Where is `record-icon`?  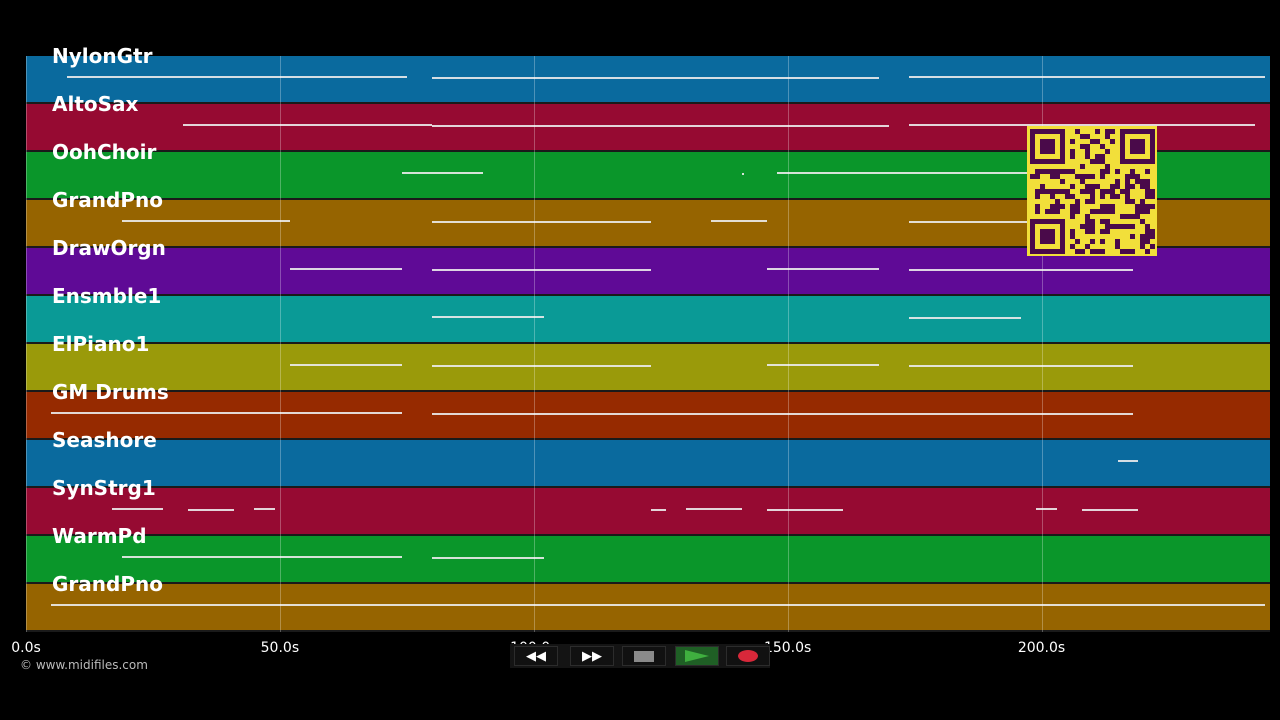 record-icon is located at coordinates (748, 656).